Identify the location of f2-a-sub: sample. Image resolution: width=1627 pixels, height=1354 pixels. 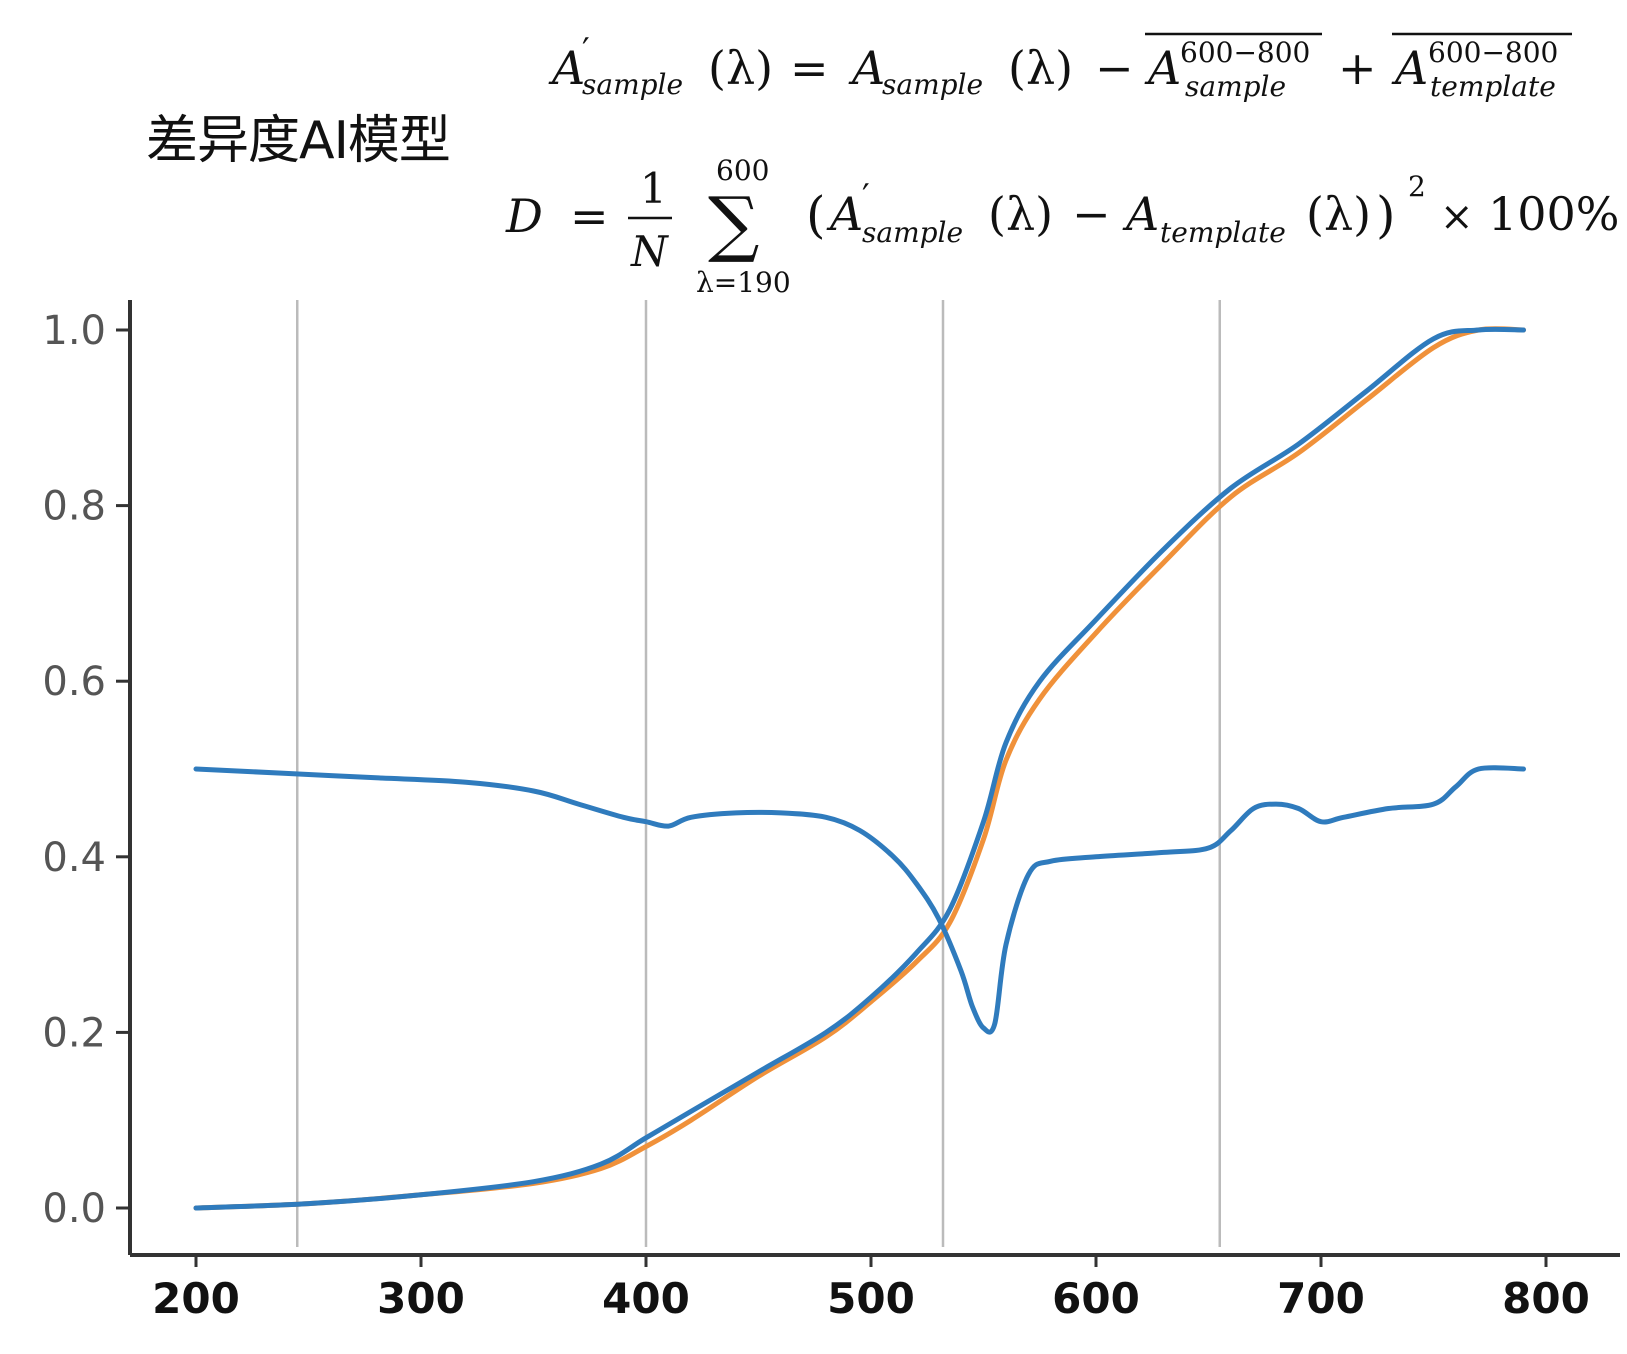
(912, 232).